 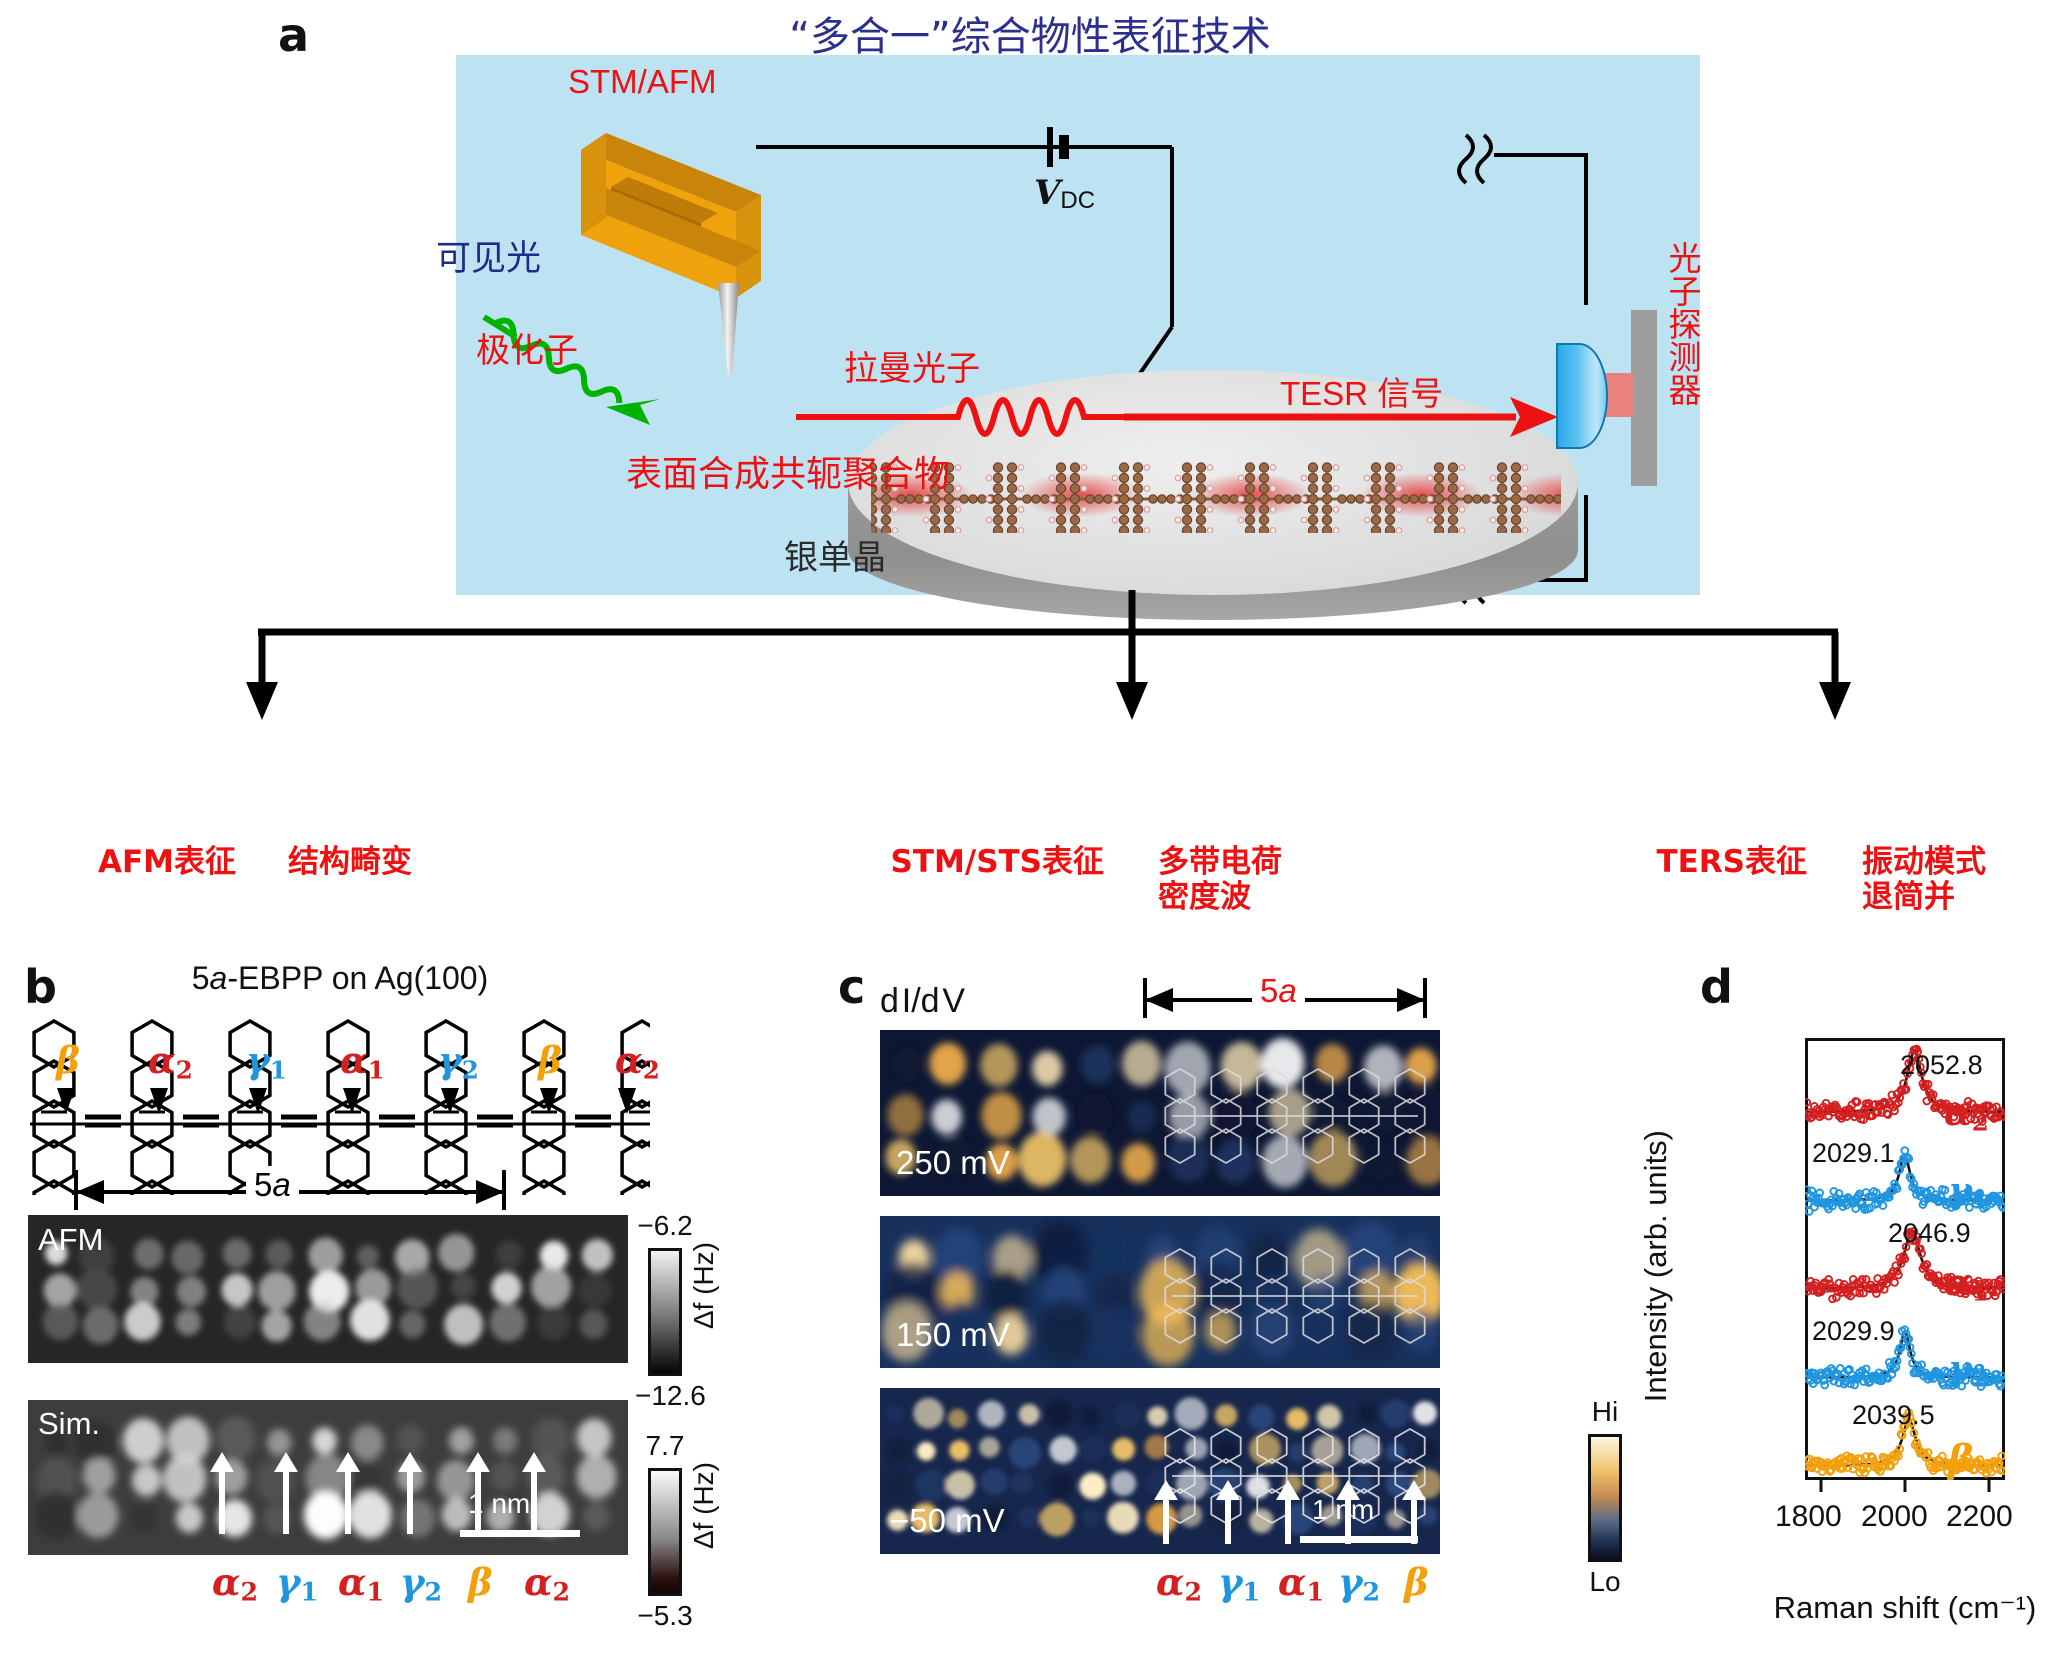 What do you see at coordinates (40, 987) in the screenshot?
I see `panel-b-letter: b` at bounding box center [40, 987].